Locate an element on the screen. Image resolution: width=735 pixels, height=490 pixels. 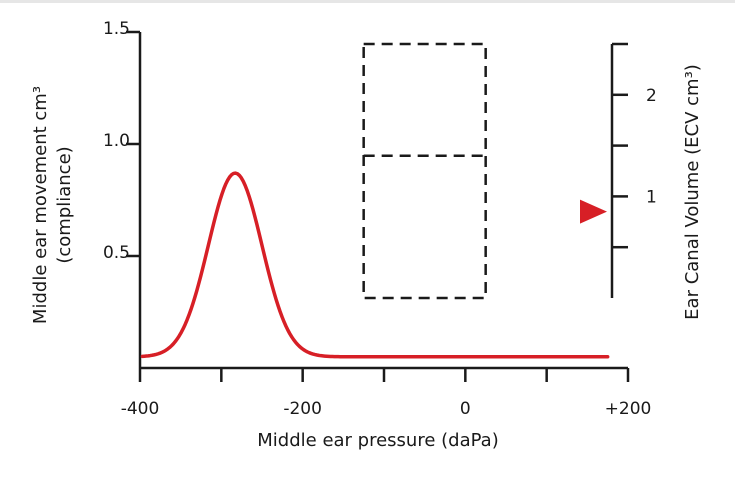
x-tick-label: -400 is located at coordinates (140, 409).